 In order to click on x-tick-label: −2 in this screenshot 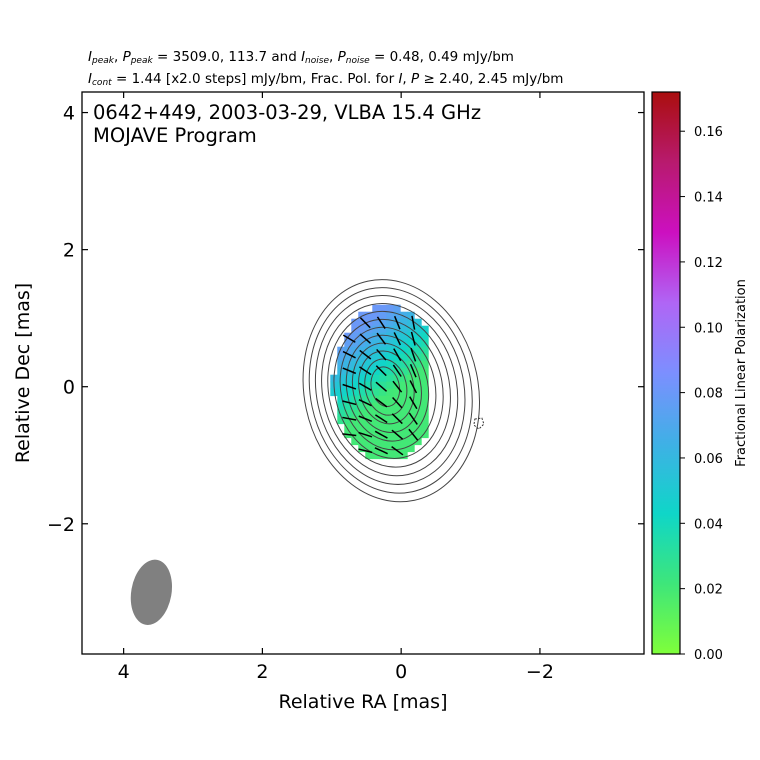, I will do `click(540, 672)`.